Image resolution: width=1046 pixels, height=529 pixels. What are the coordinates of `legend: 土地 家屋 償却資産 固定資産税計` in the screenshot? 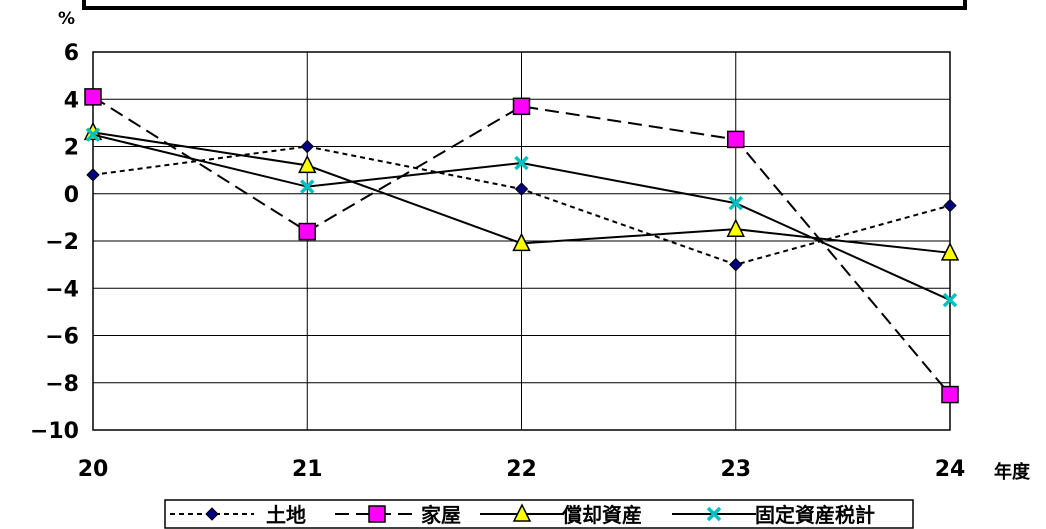 It's located at (539, 514).